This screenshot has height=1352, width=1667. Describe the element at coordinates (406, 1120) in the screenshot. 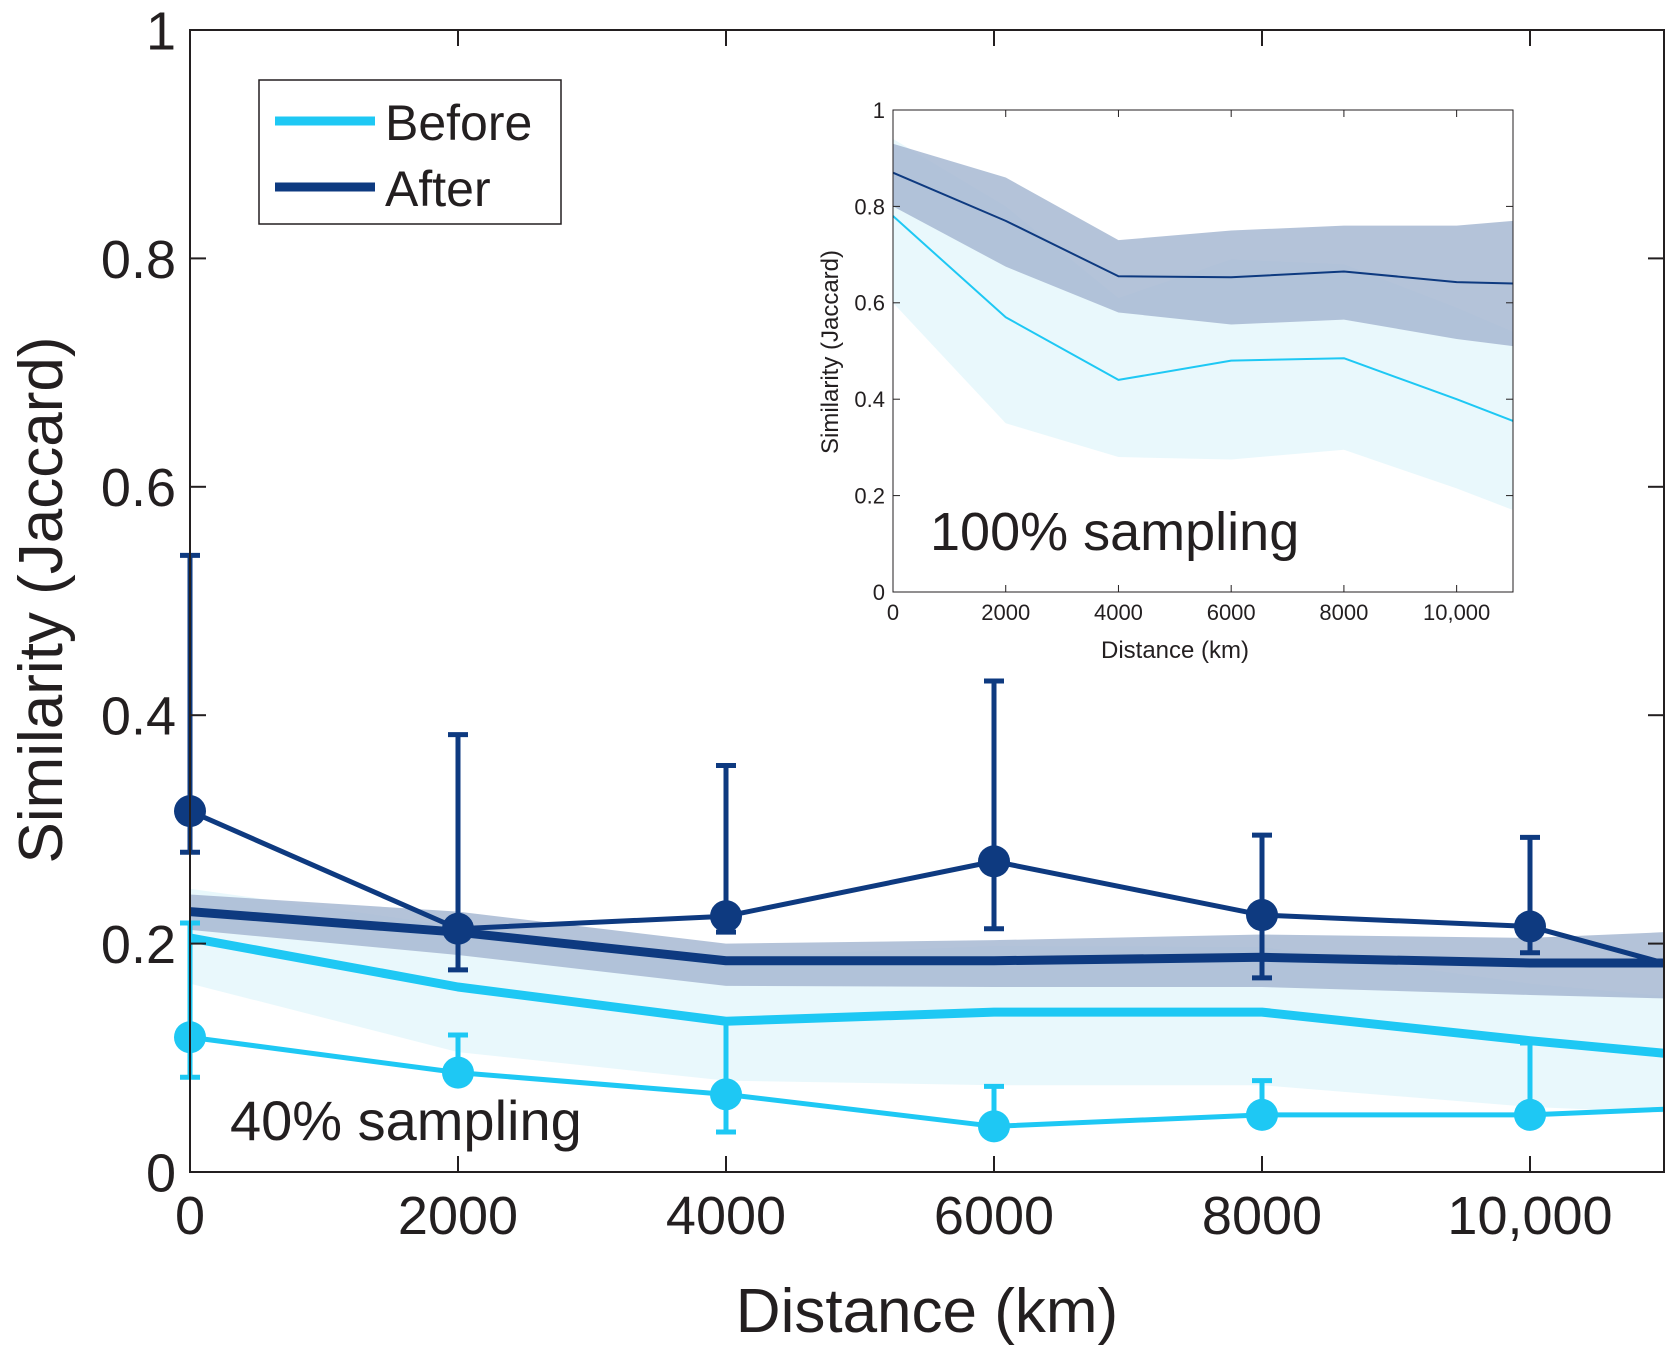

I see `main-sampling-annotation: 40% sampling` at that location.